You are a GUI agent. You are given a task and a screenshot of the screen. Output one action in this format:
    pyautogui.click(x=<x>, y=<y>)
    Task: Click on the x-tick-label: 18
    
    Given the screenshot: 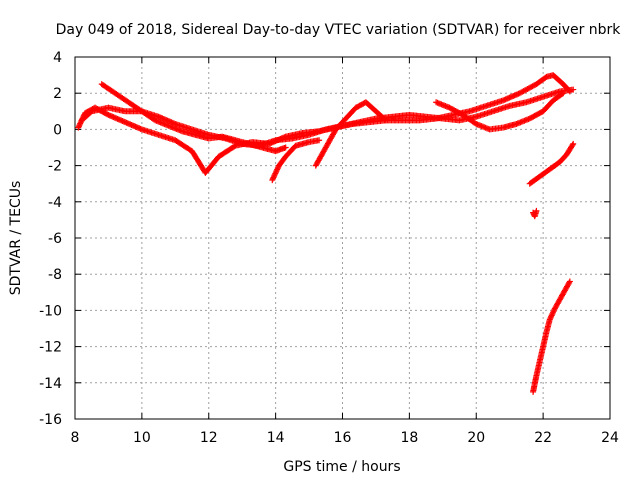 What is the action you would take?
    pyautogui.click(x=409, y=438)
    